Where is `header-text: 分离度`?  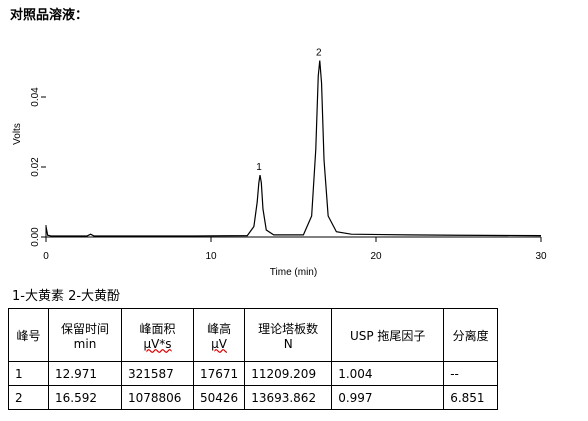
header-text: 分离度 is located at coordinates (470, 335).